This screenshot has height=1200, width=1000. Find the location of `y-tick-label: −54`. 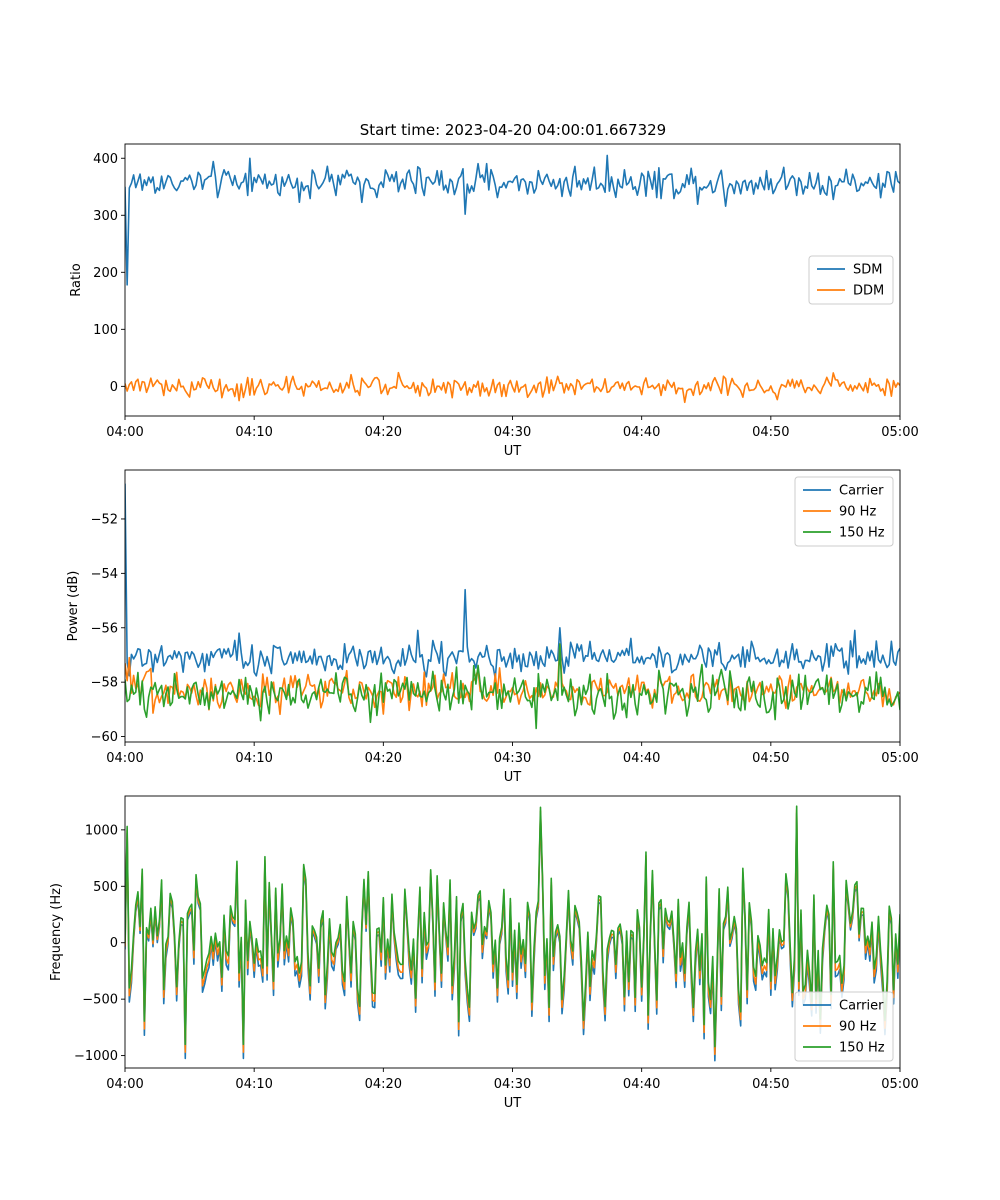

y-tick-label: −54 is located at coordinates (104, 574).